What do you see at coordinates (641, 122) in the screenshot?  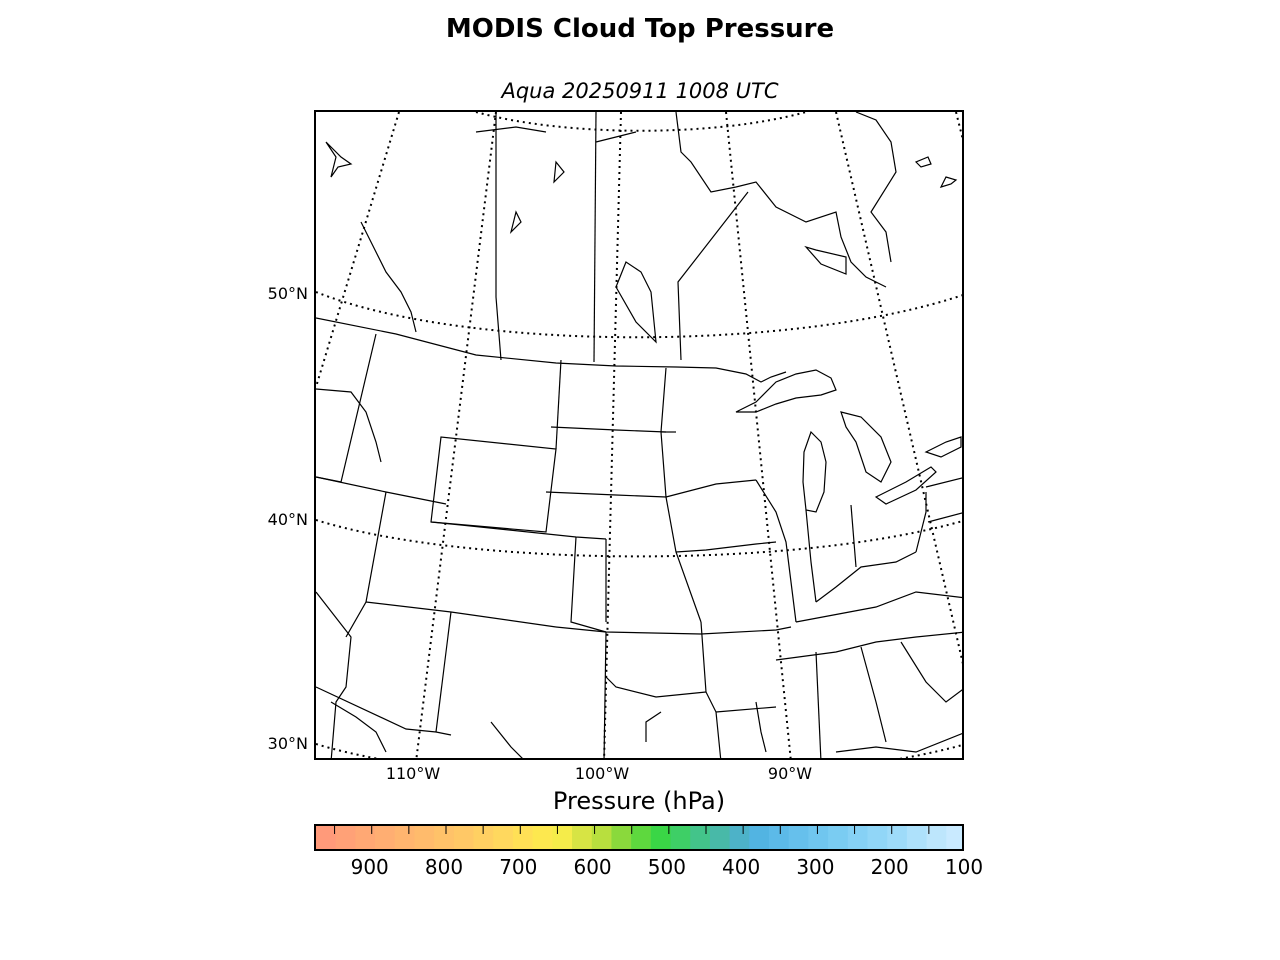 I see `parallel-top` at bounding box center [641, 122].